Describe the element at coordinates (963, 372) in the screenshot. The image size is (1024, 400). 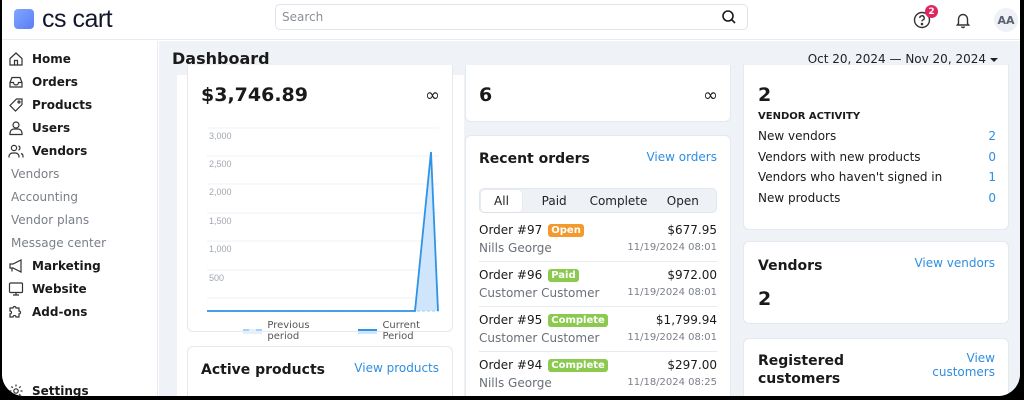
I see `view-customers-line2: customers` at that location.